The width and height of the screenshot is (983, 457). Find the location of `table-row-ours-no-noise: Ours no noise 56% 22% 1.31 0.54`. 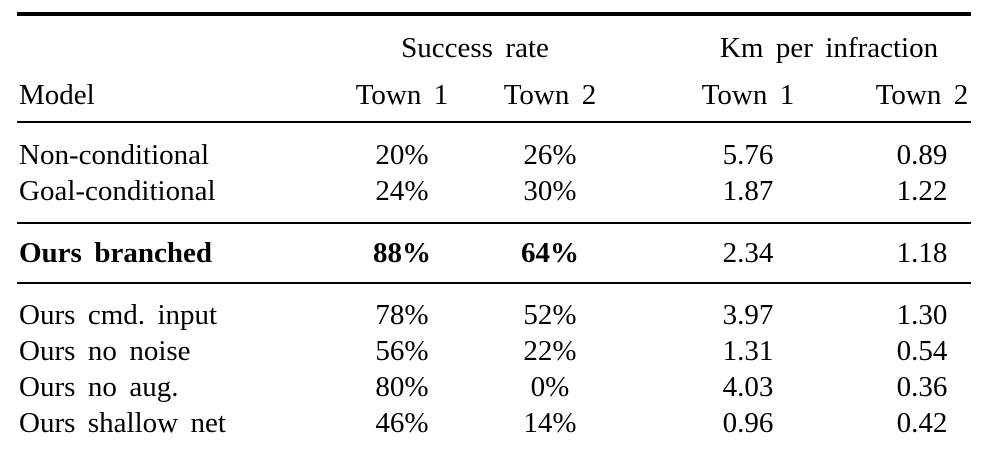

table-row-ours-no-noise: Ours no noise 56% 22% 1.31 0.54 is located at coordinates (494, 351).